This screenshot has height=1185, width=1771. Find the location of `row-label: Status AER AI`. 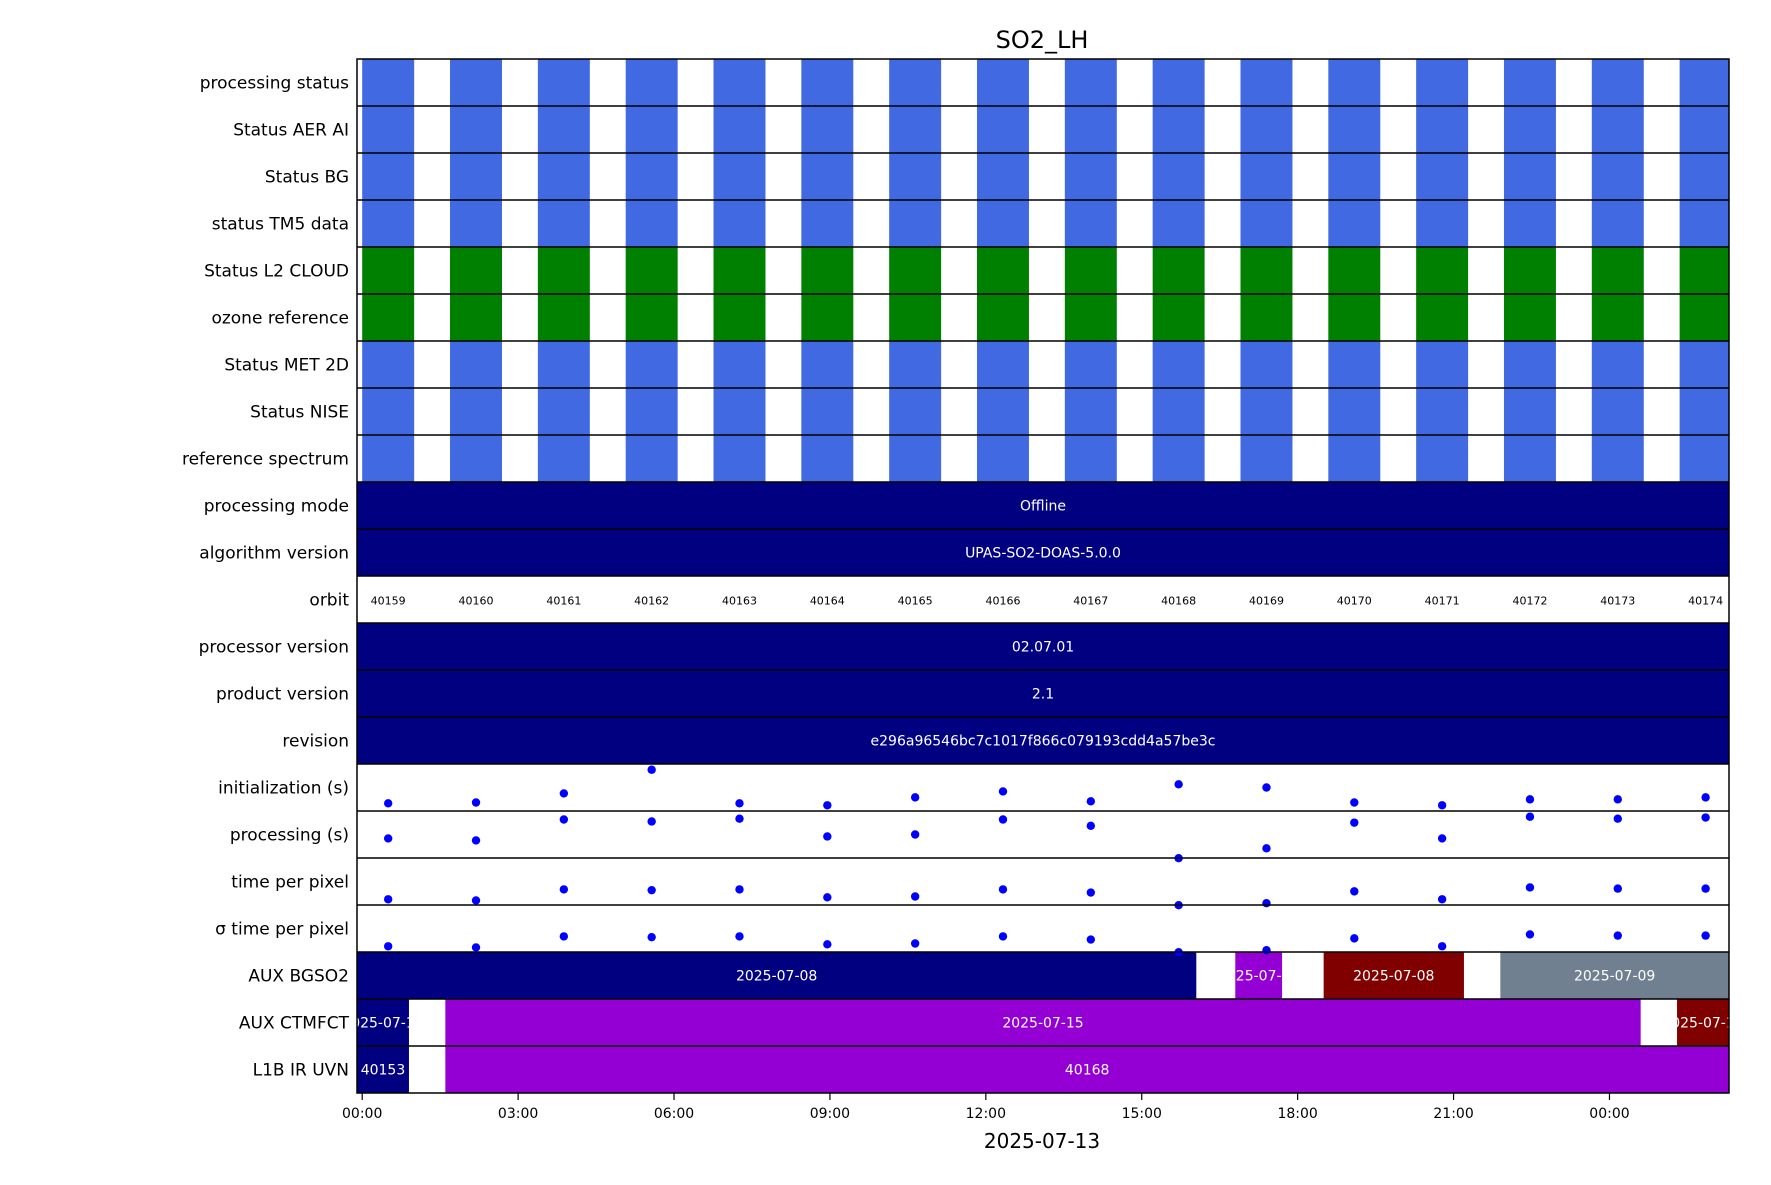

row-label: Status AER AI is located at coordinates (291, 131).